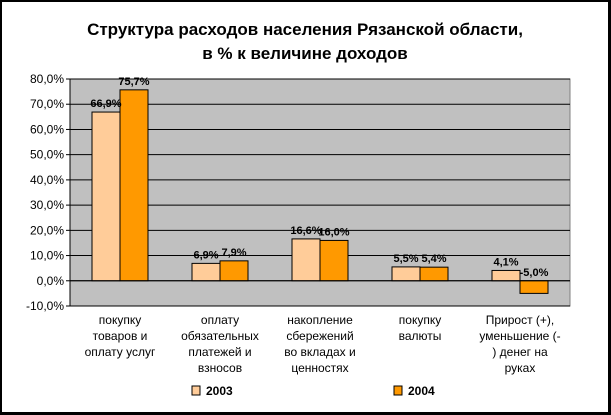 The height and width of the screenshot is (415, 611). Describe the element at coordinates (505, 262) in the screenshot. I see `data-label-2003-4: 4,1%` at that location.